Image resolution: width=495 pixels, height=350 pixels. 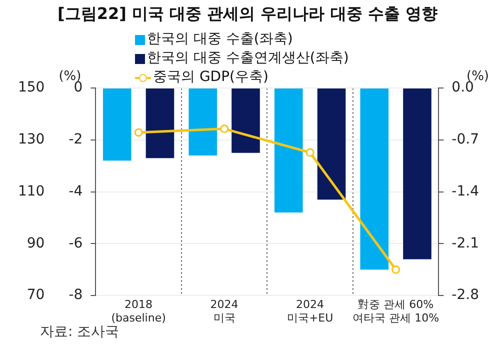 What do you see at coordinates (75, 140) in the screenshot?
I see `y-tick-label: -2` at bounding box center [75, 140].